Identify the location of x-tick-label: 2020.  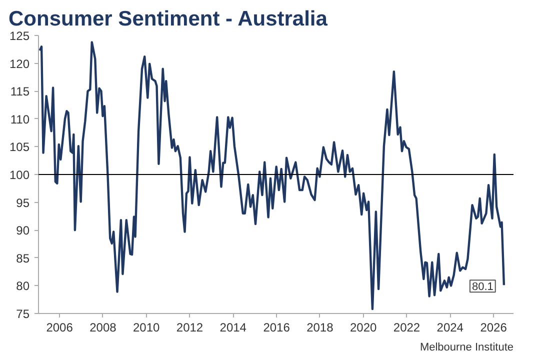
(364, 327).